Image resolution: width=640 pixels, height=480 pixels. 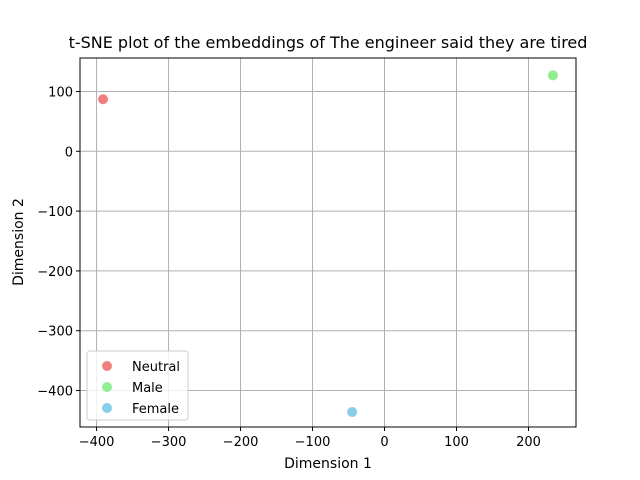 I want to click on x-tick-label: 200, so click(x=528, y=442).